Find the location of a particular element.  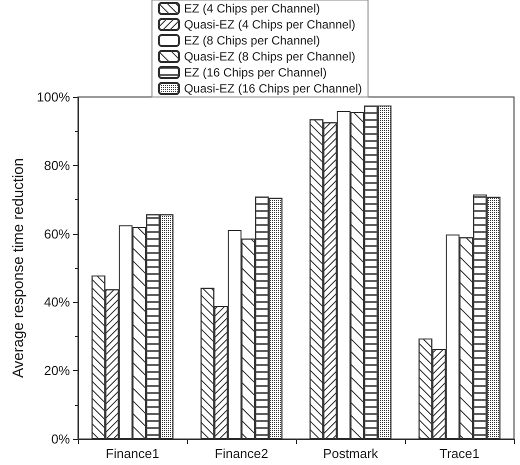

legend-label: Quasi-EZ (4 Chips per Channel) is located at coordinates (270, 25).